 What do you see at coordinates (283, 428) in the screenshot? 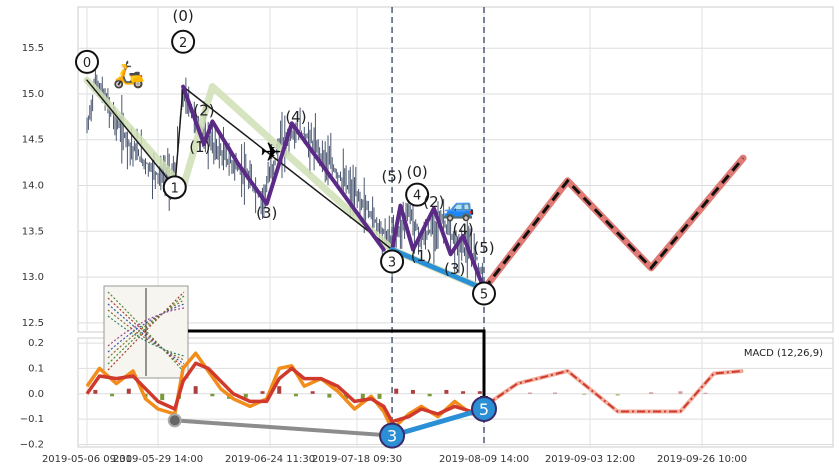
I see `macd-gray-segment` at bounding box center [283, 428].